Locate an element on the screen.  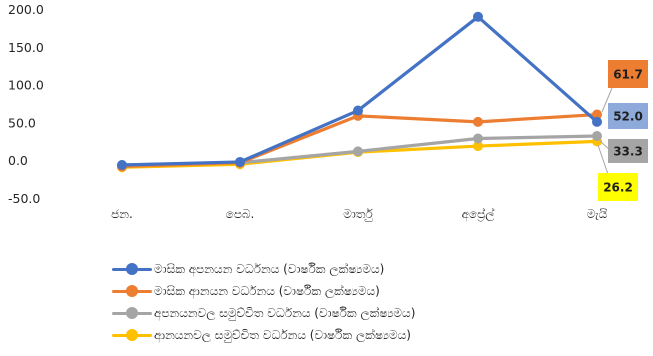
data-label: 52.0 is located at coordinates (628, 117).